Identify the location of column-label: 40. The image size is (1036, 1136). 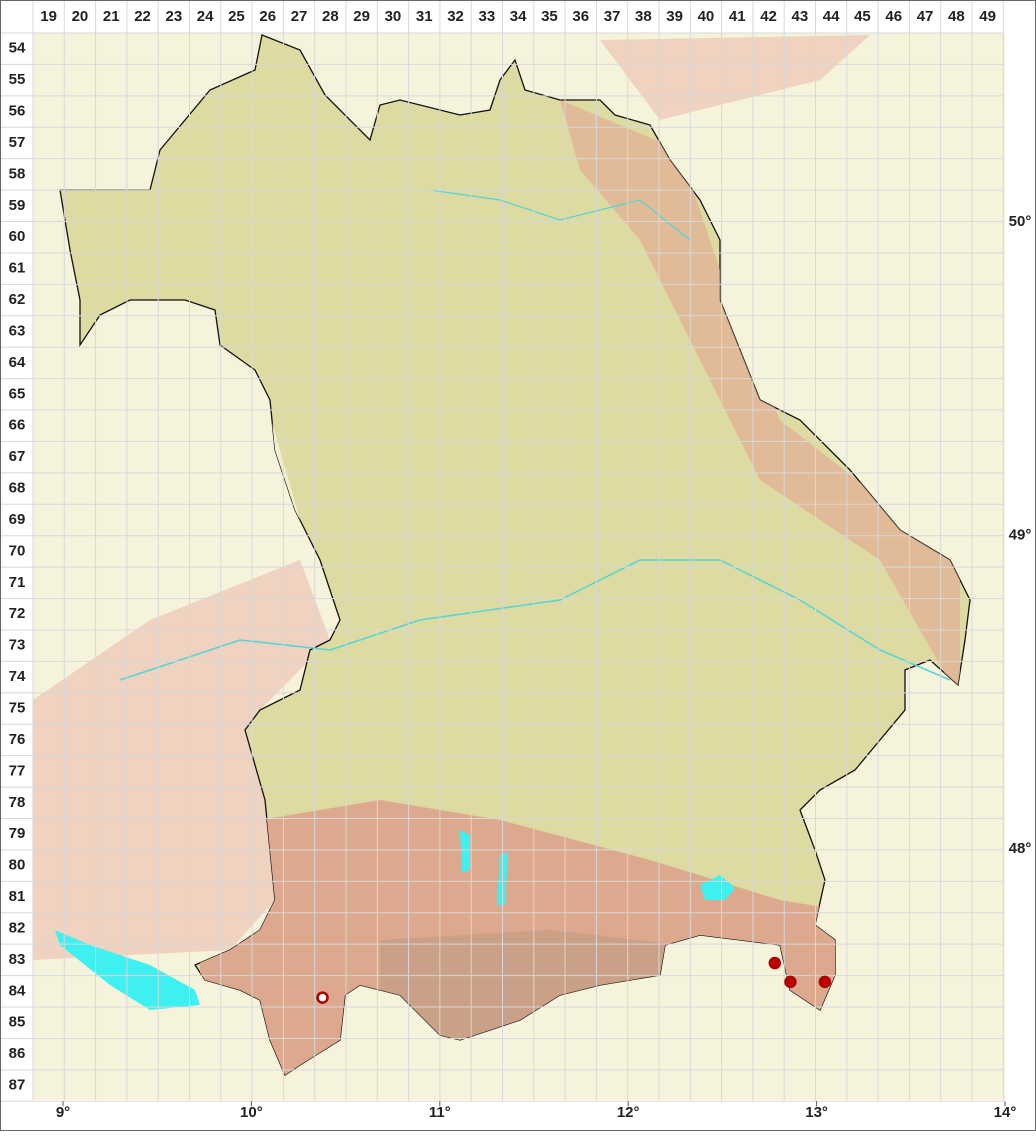
(706, 16).